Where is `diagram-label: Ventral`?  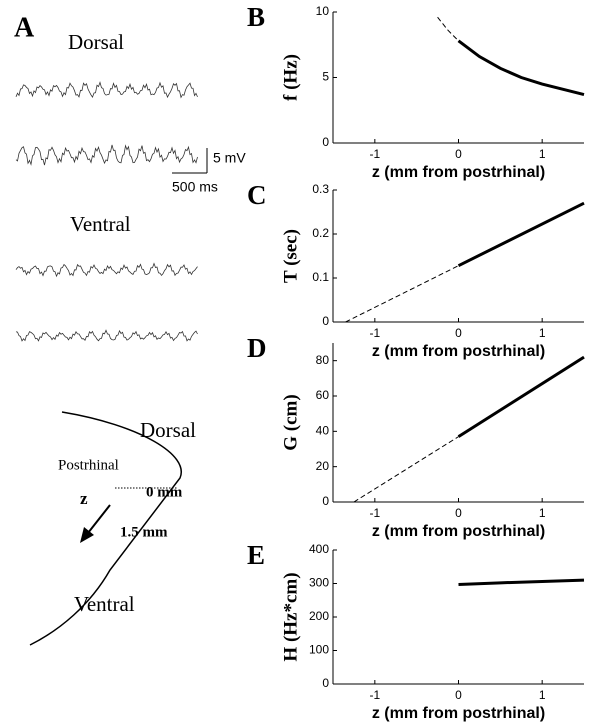 diagram-label: Ventral is located at coordinates (104, 604).